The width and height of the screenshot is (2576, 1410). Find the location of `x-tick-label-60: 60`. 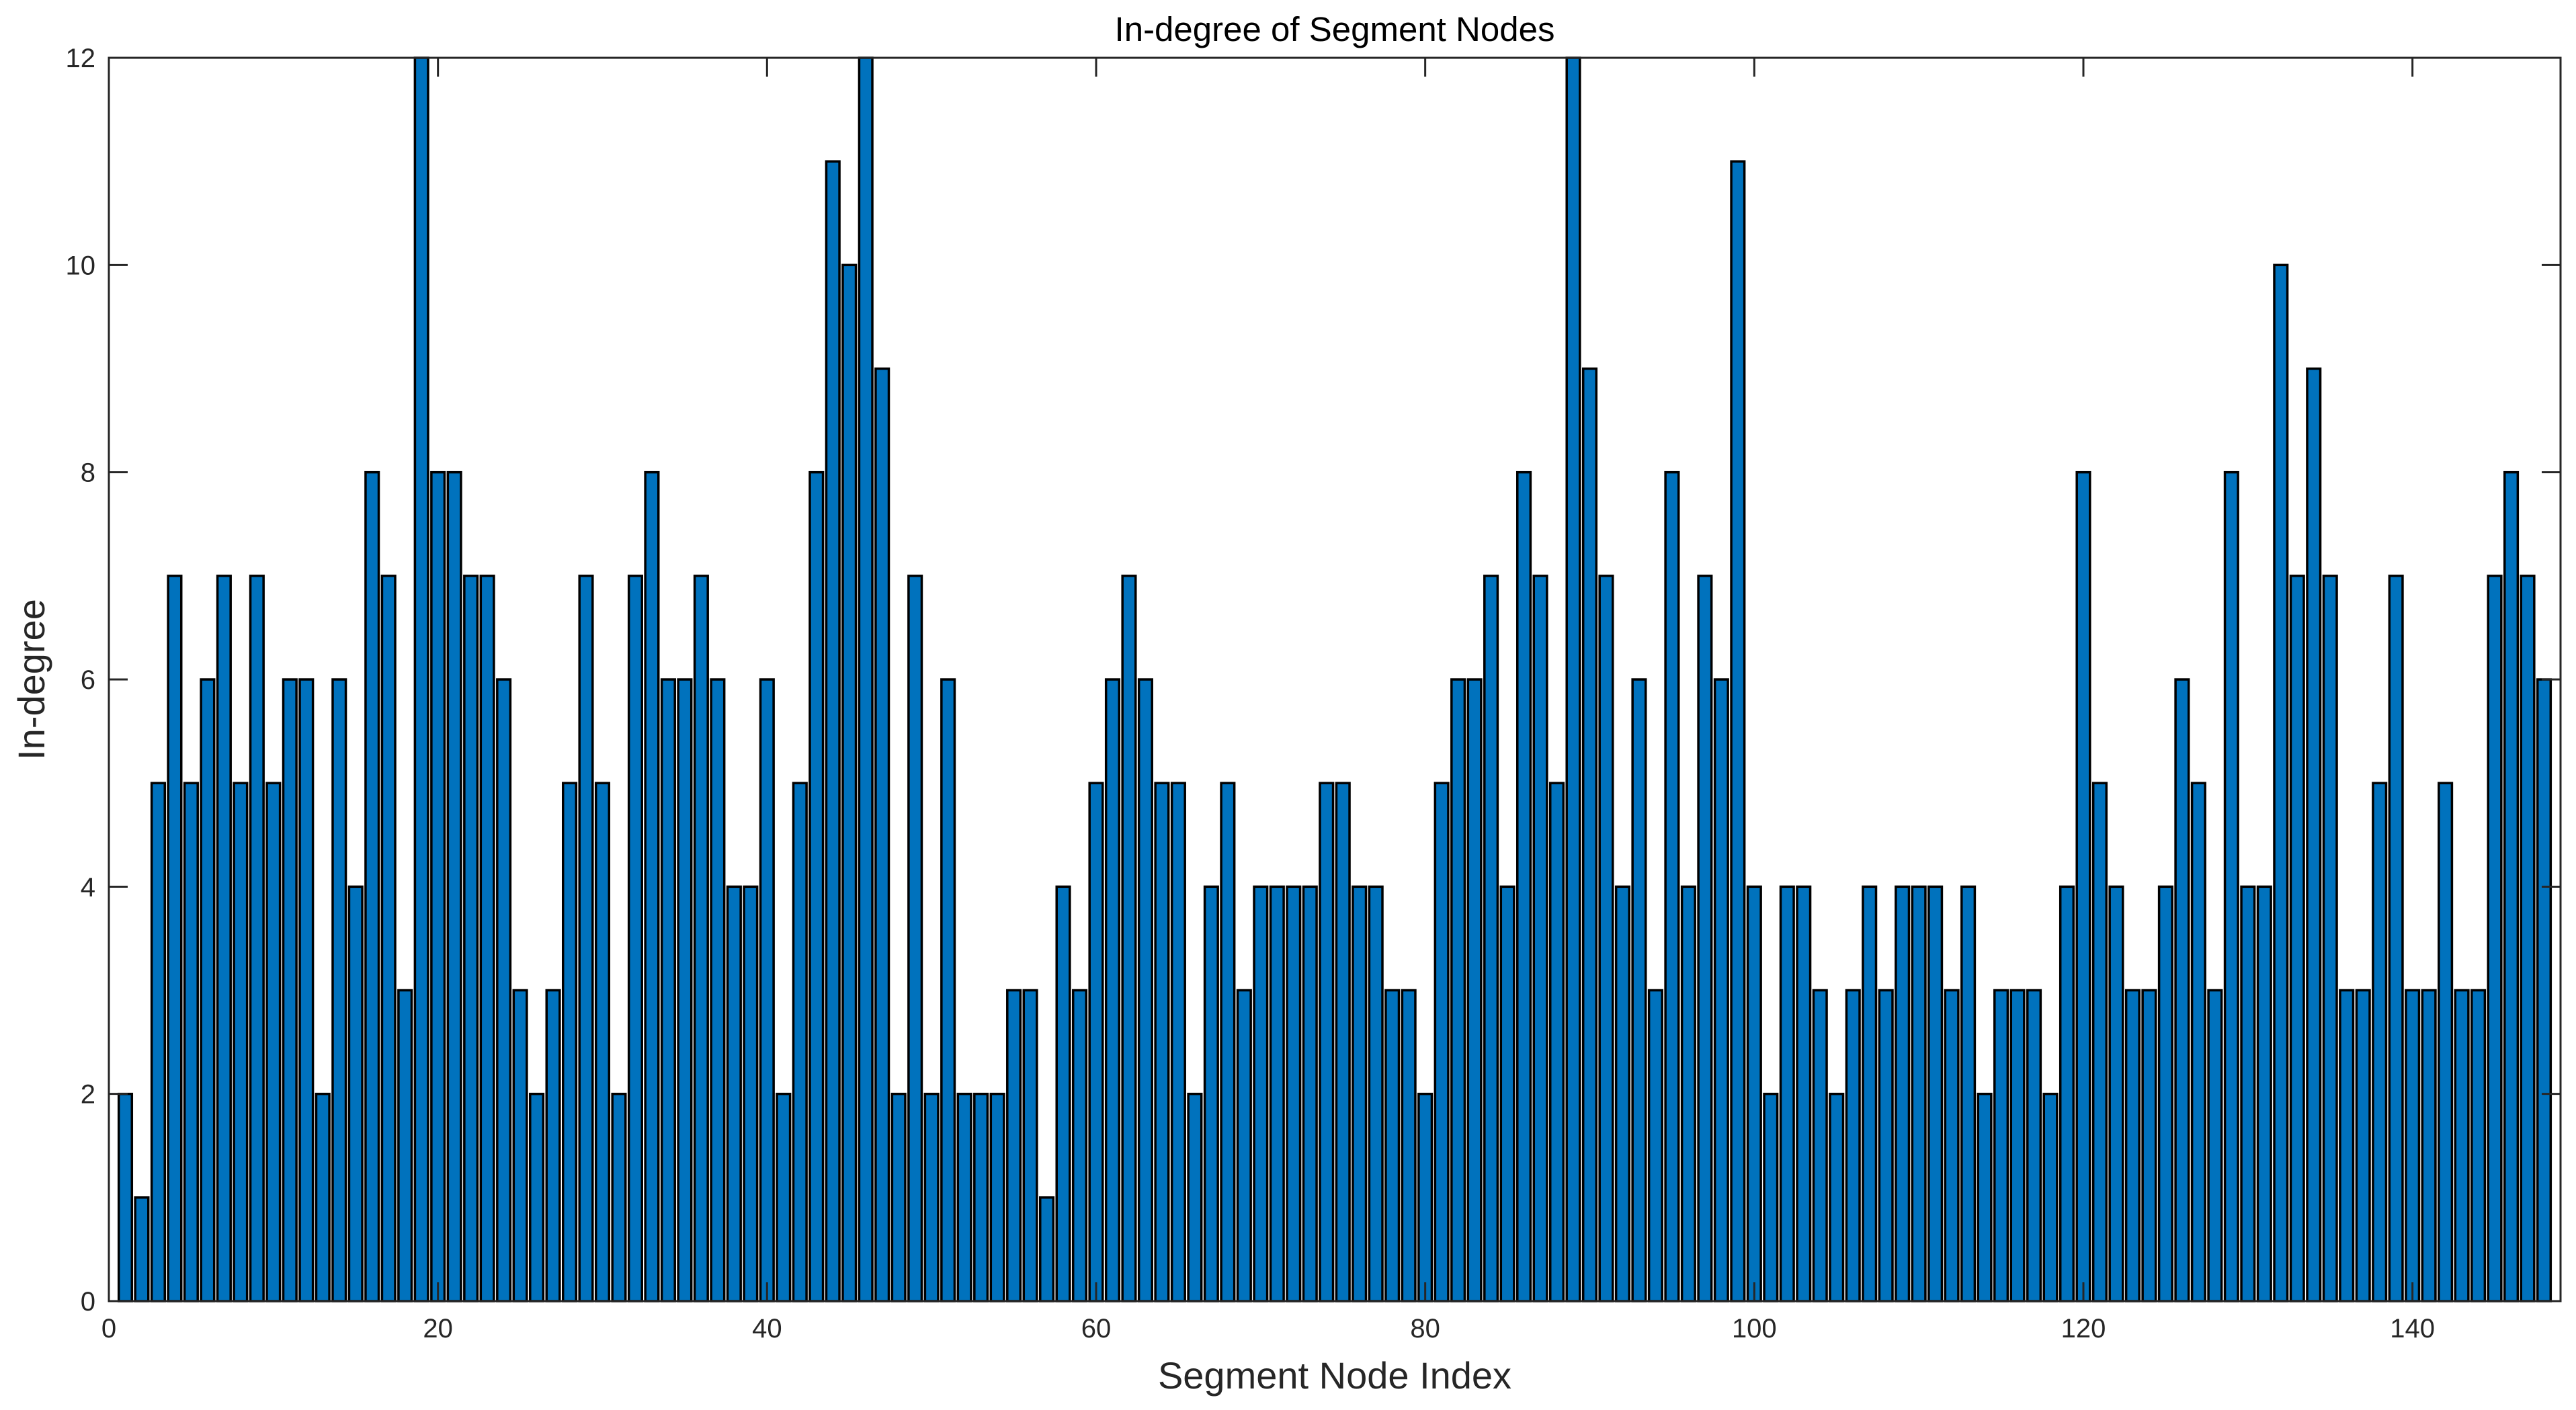

x-tick-label-60: 60 is located at coordinates (1096, 1328).